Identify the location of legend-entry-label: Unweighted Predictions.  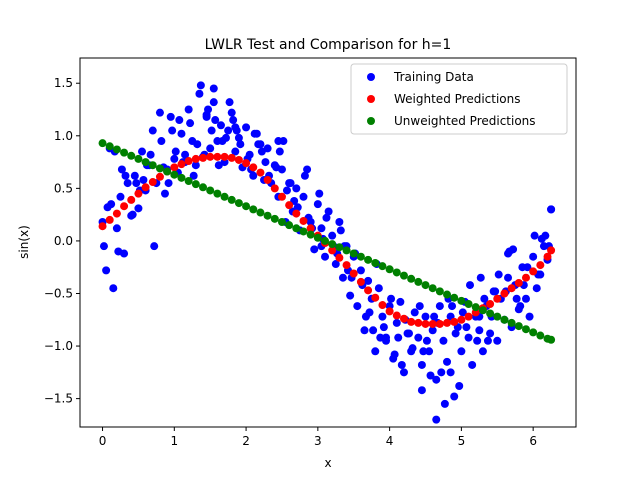
(465, 121).